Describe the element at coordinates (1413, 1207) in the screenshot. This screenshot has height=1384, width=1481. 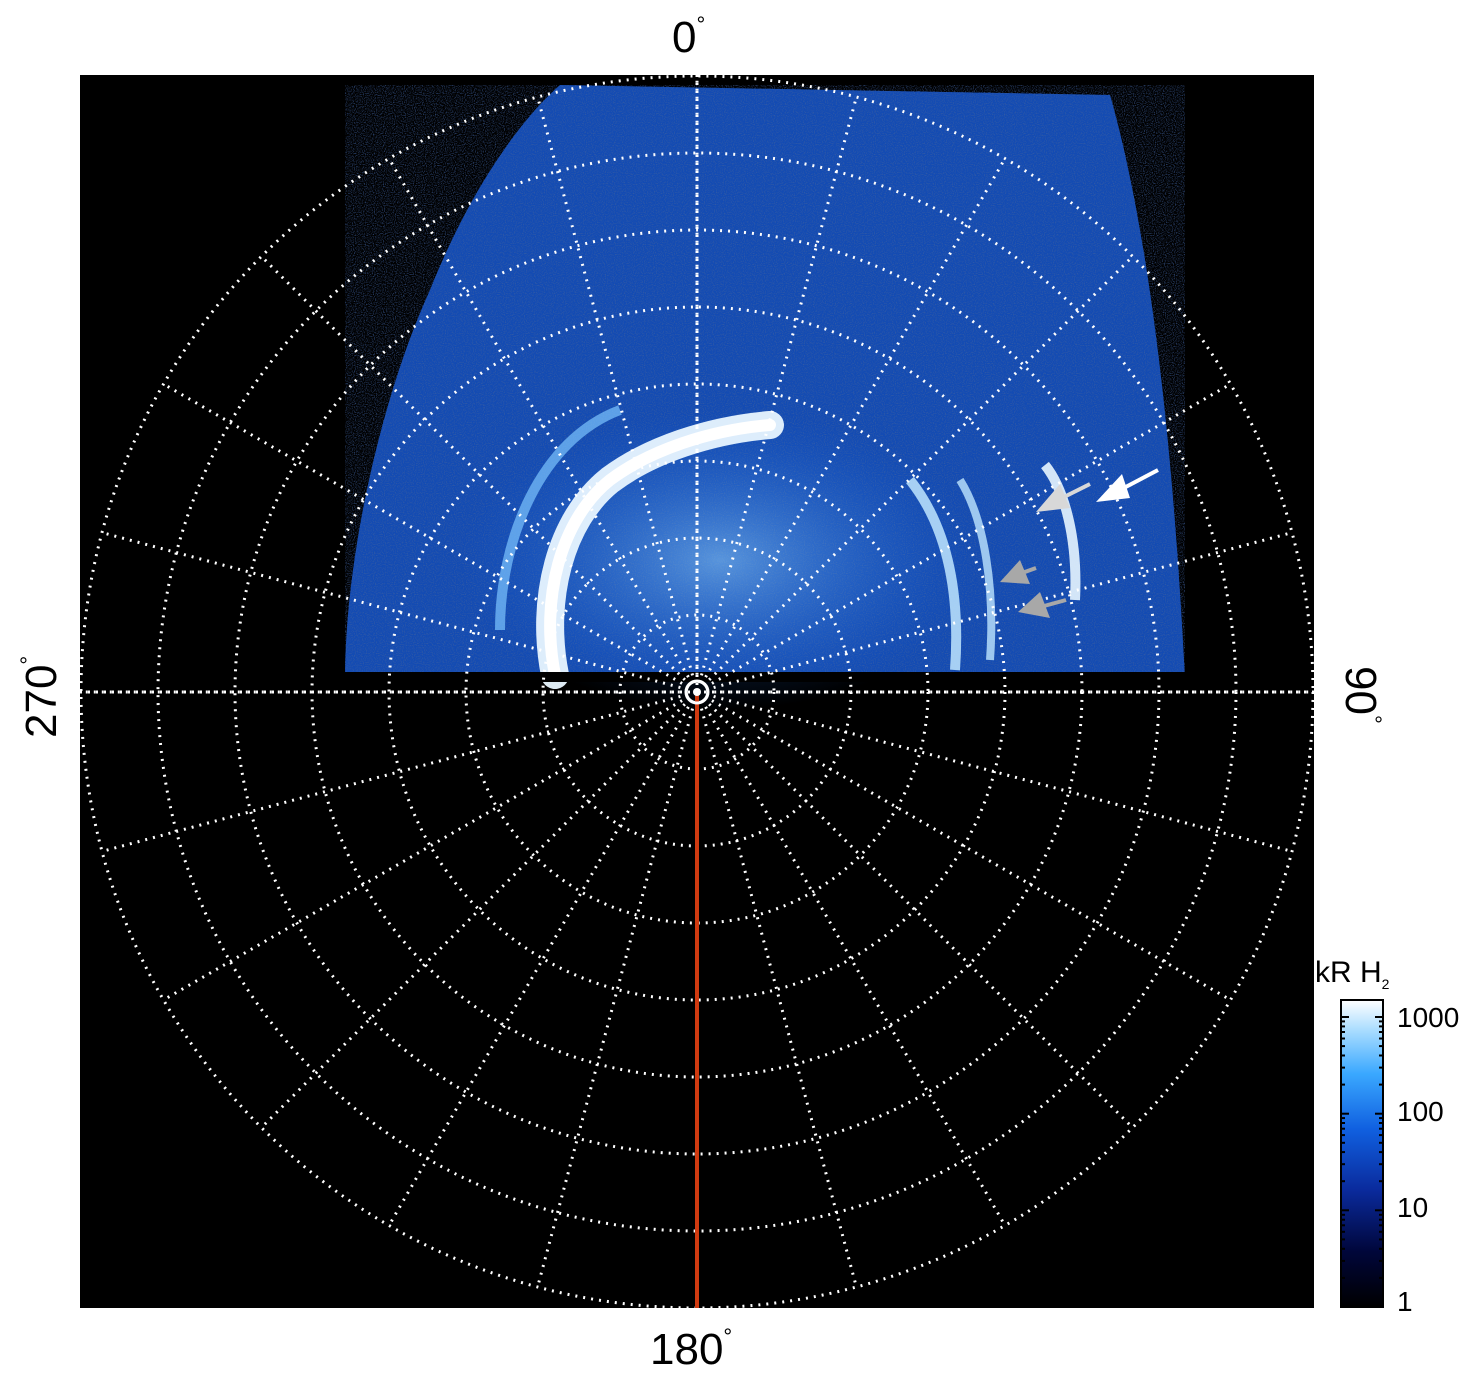
I see `colorbar-tick-label: 10` at that location.